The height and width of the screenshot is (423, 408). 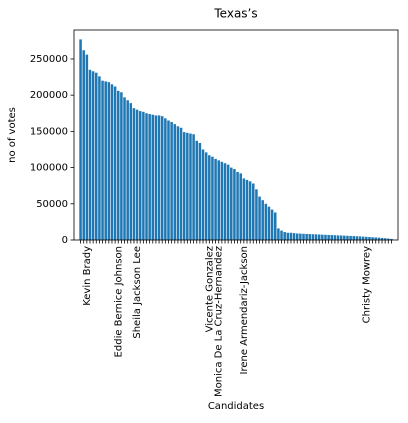 I want to click on y-tick-label: 250000, so click(x=49, y=59).